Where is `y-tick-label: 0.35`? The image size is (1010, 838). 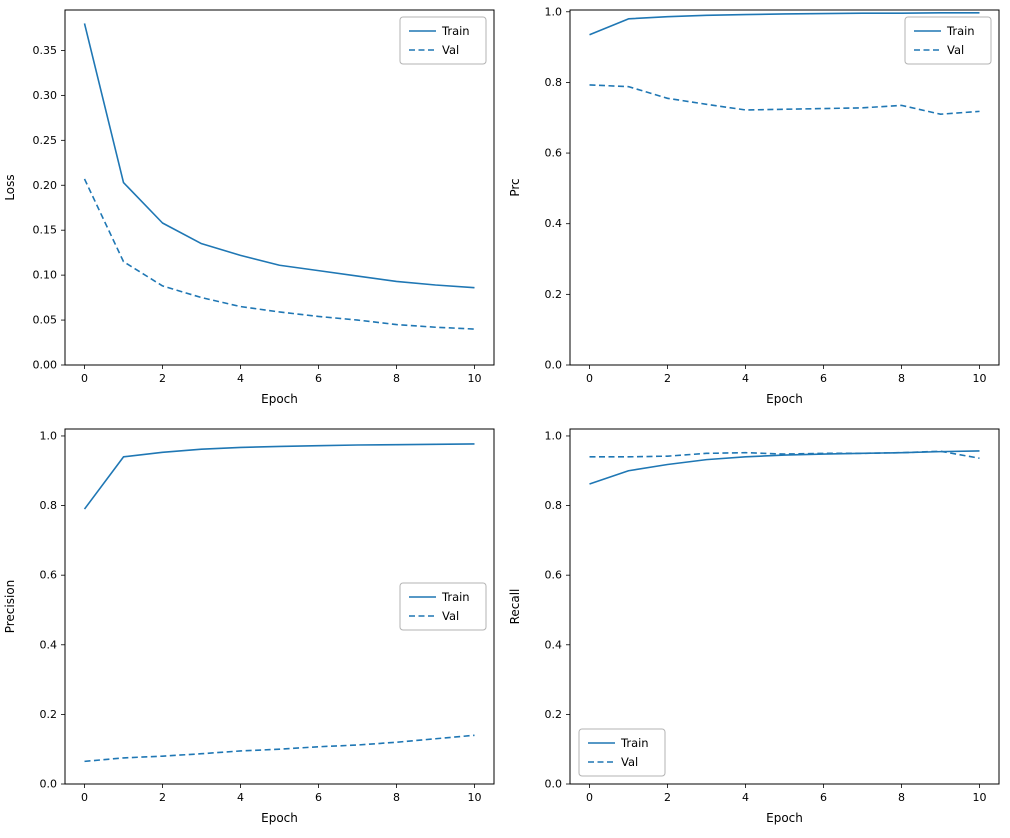 y-tick-label: 0.35 is located at coordinates (45, 50).